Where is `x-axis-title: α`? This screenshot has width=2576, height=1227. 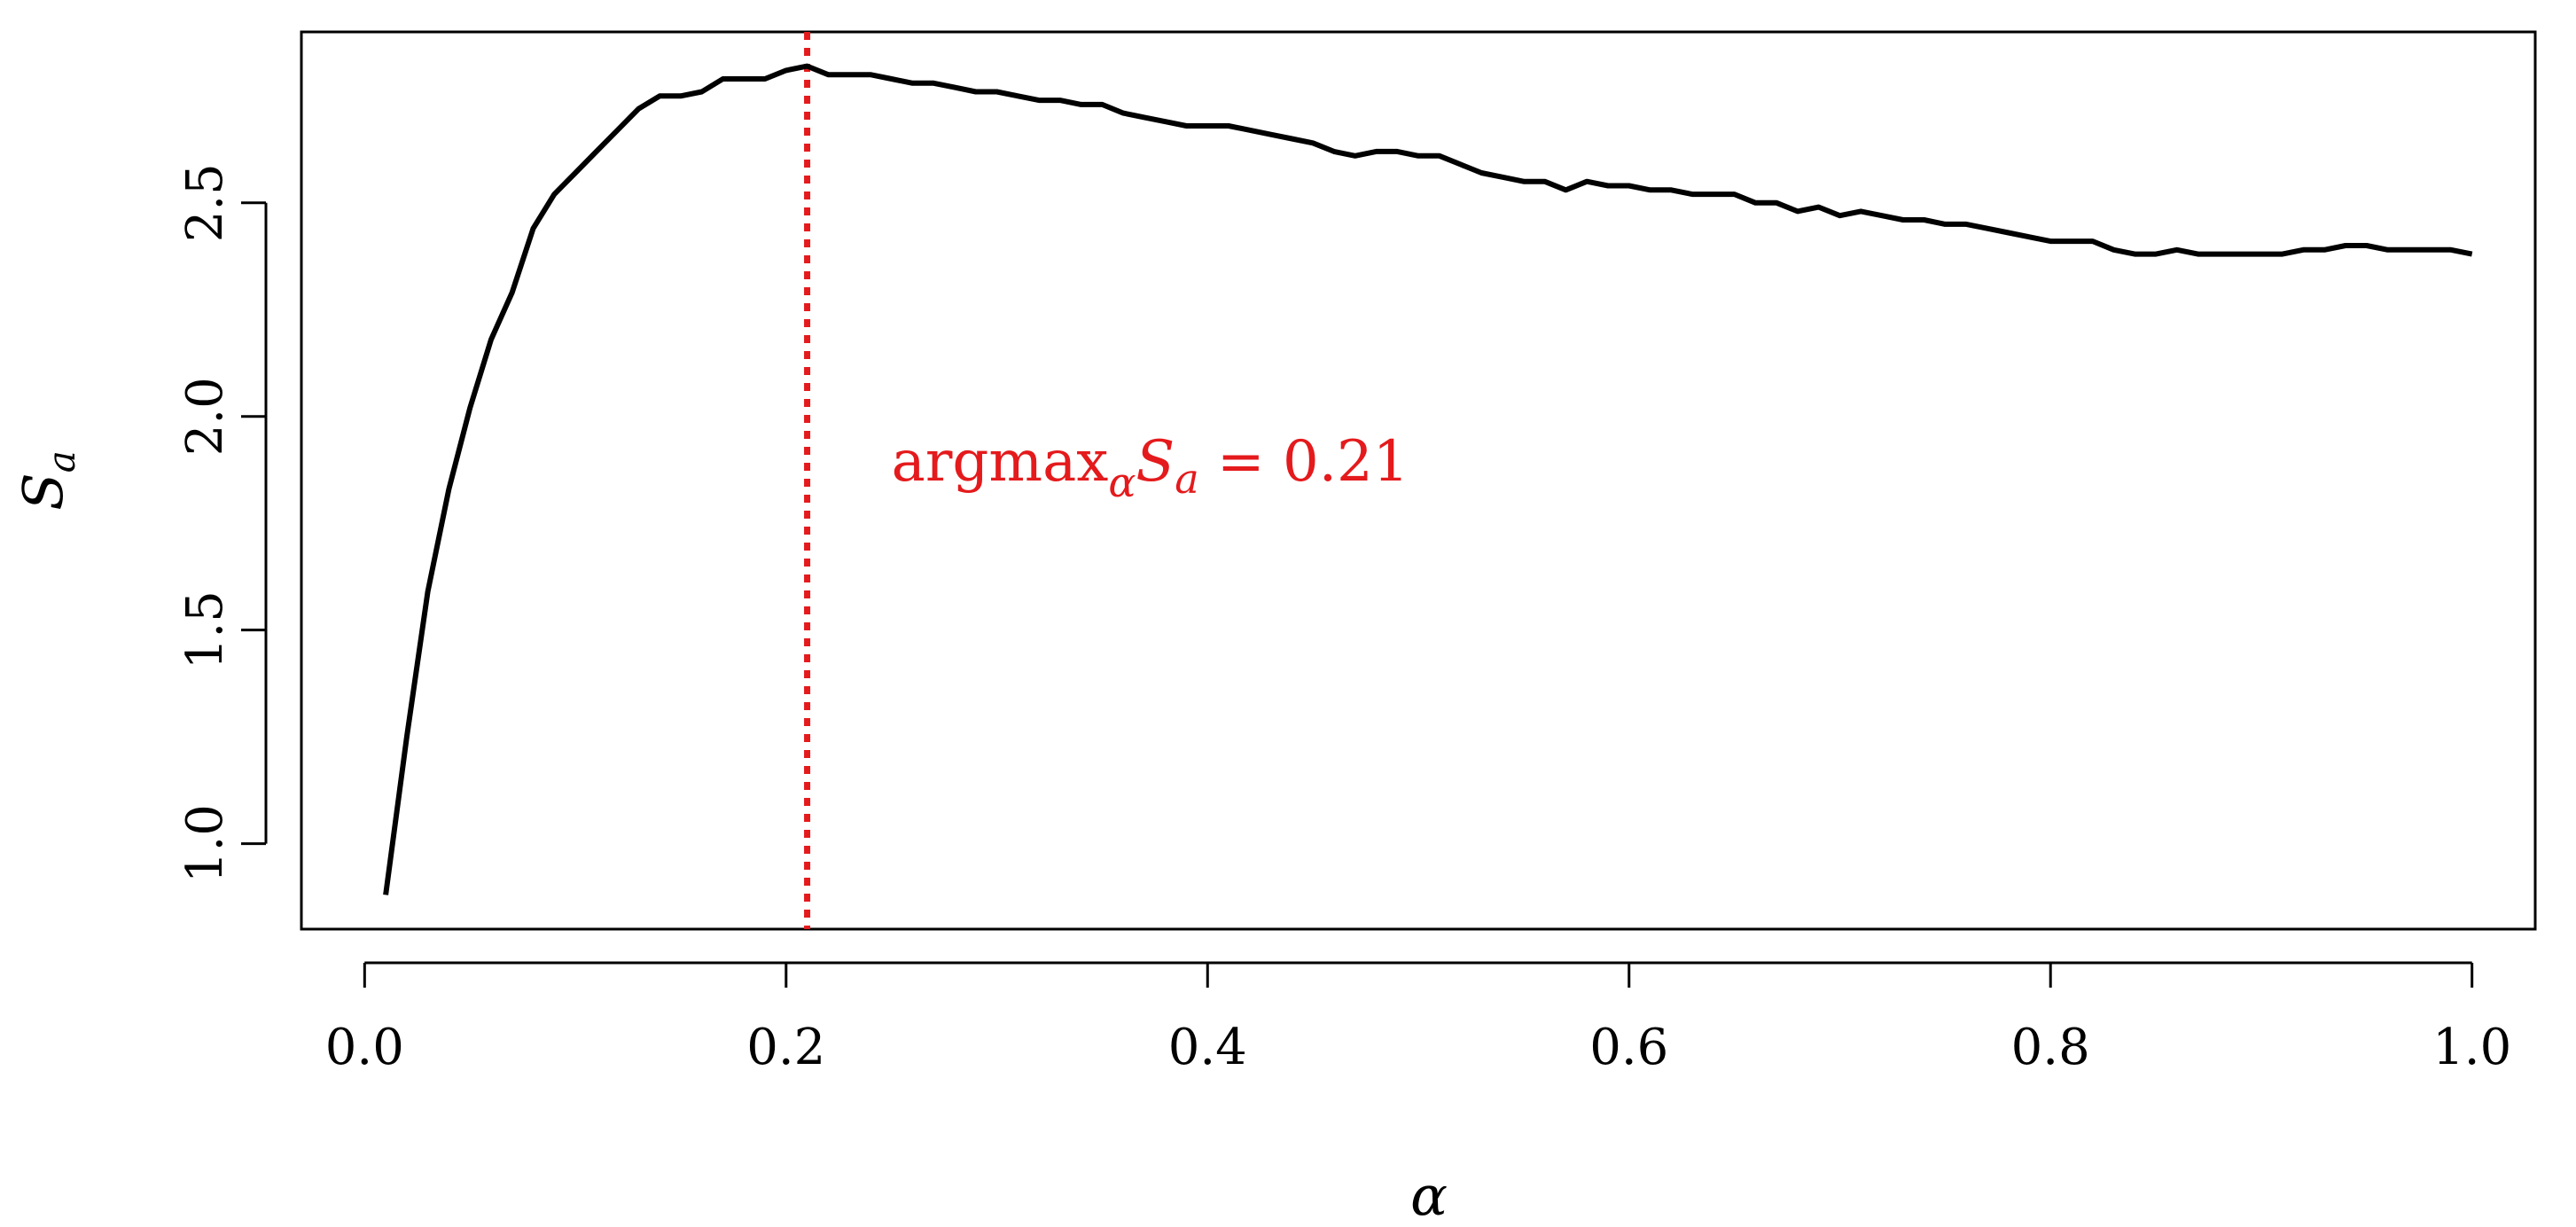 x-axis-title: α is located at coordinates (1429, 1195).